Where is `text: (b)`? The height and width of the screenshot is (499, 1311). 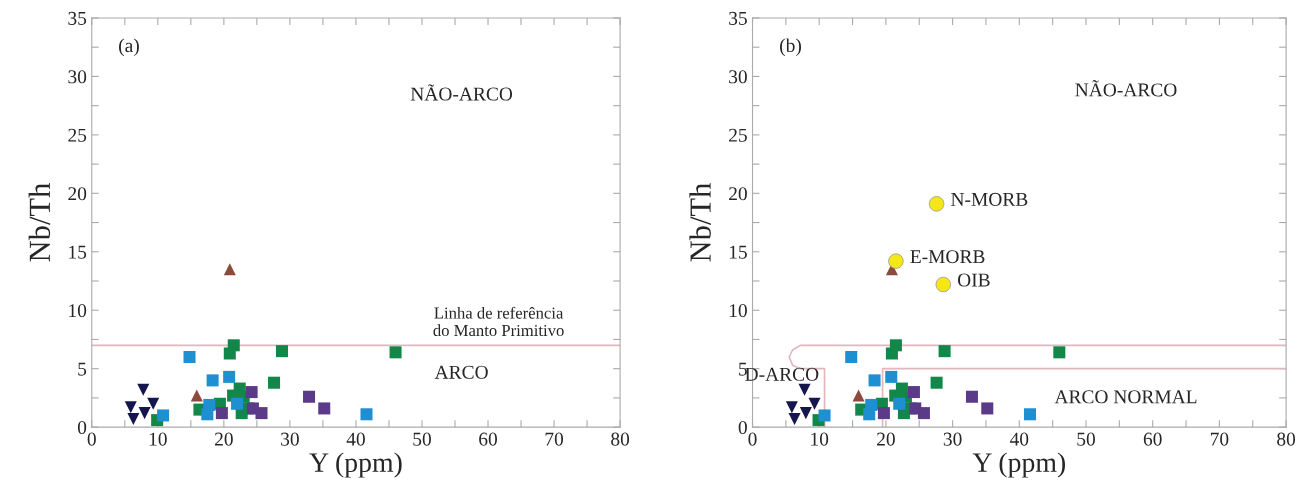
text: (b) is located at coordinates (791, 47).